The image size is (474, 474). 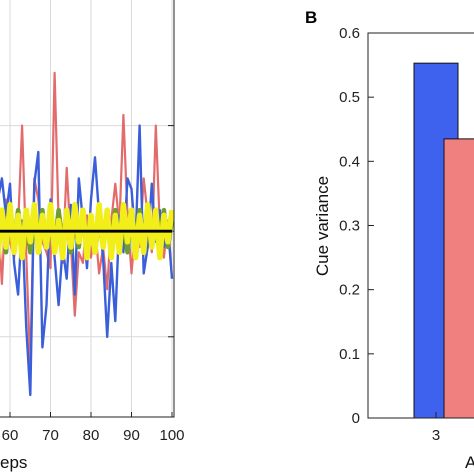 I want to click on right-y-ticks: 0 0.1 0.2 0.3 0.4 0.5 0.6, so click(x=356, y=226).